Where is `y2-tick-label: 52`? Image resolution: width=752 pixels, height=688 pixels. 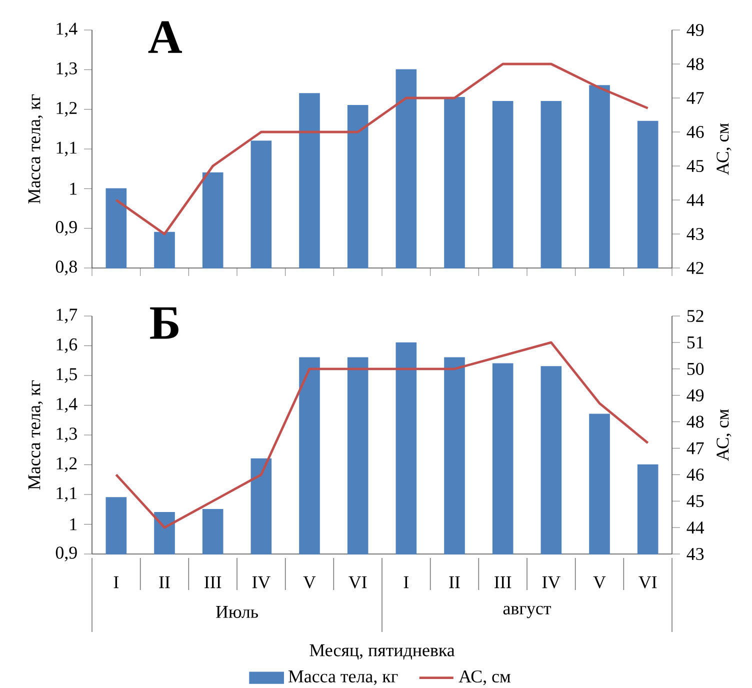
y2-tick-label: 52 is located at coordinates (695, 316).